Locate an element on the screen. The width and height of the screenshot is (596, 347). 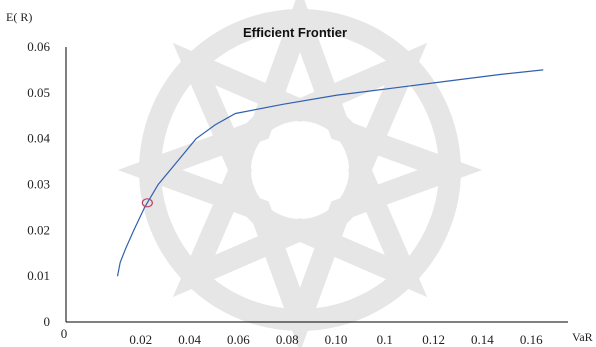
x-tick-label: 0.12 is located at coordinates (433, 339).